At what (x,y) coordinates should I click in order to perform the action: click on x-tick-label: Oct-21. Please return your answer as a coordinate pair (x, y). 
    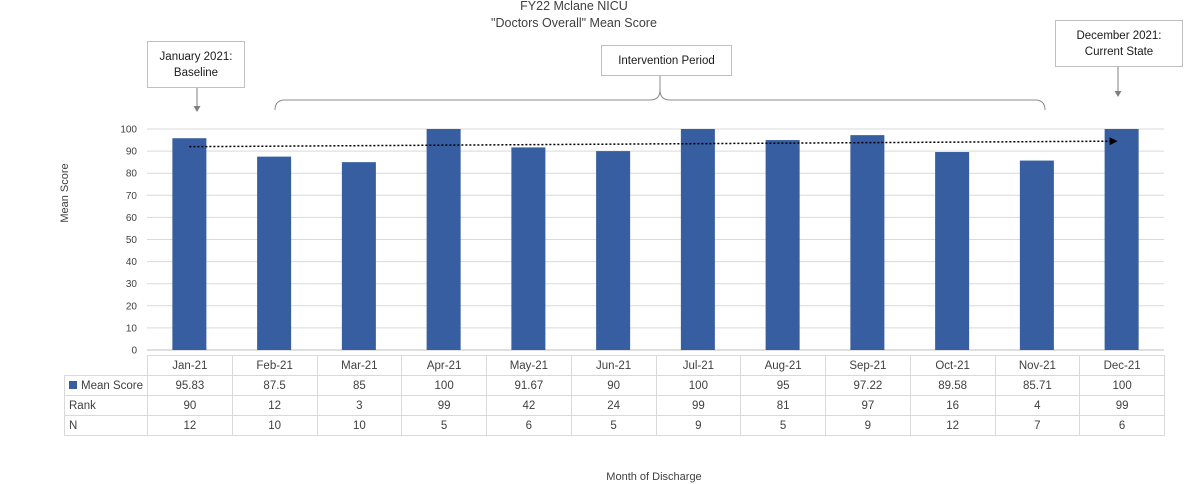
    Looking at the image, I should click on (952, 365).